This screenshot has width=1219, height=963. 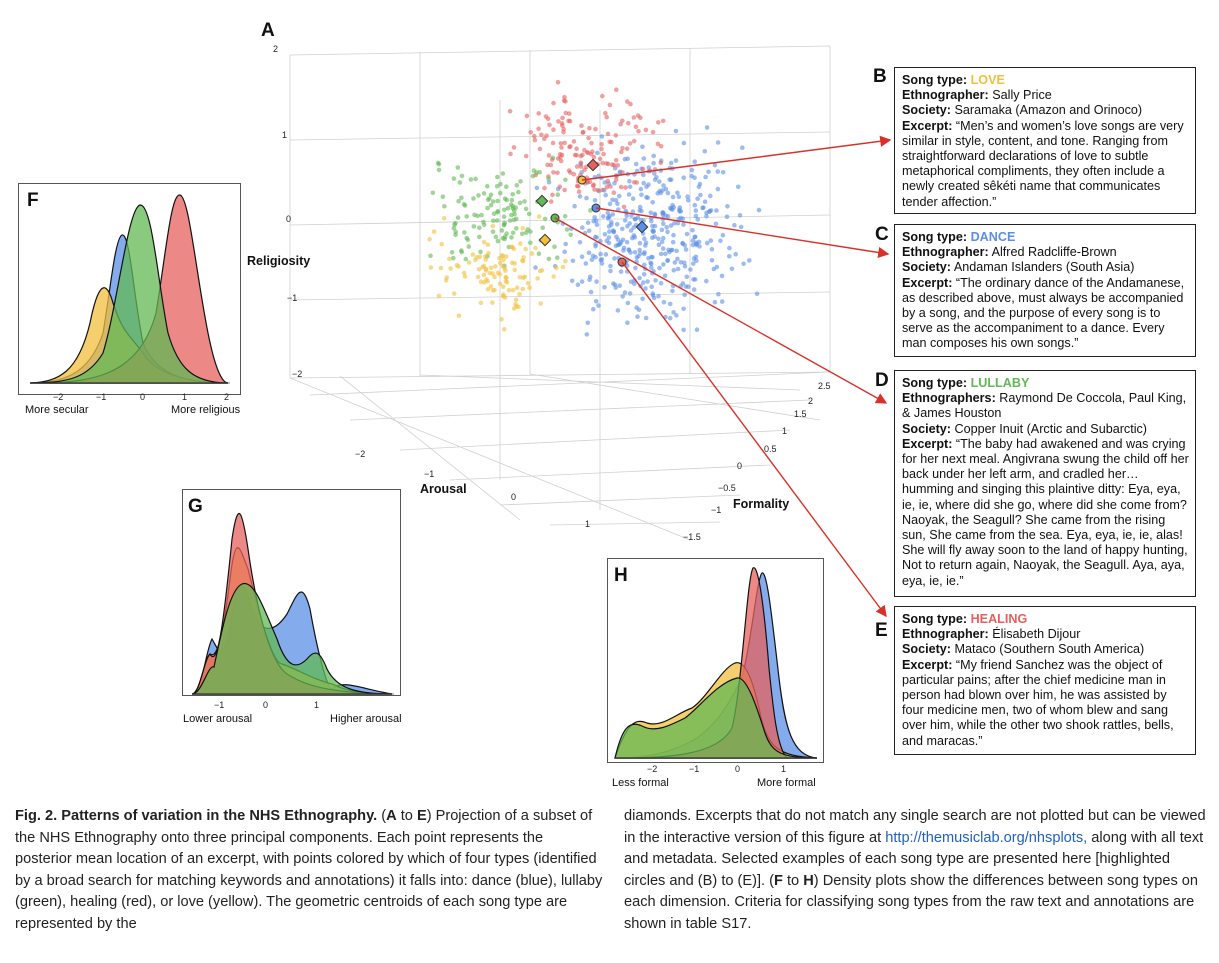 I want to click on ethnographer-label: Ethnographer:, so click(x=945, y=252).